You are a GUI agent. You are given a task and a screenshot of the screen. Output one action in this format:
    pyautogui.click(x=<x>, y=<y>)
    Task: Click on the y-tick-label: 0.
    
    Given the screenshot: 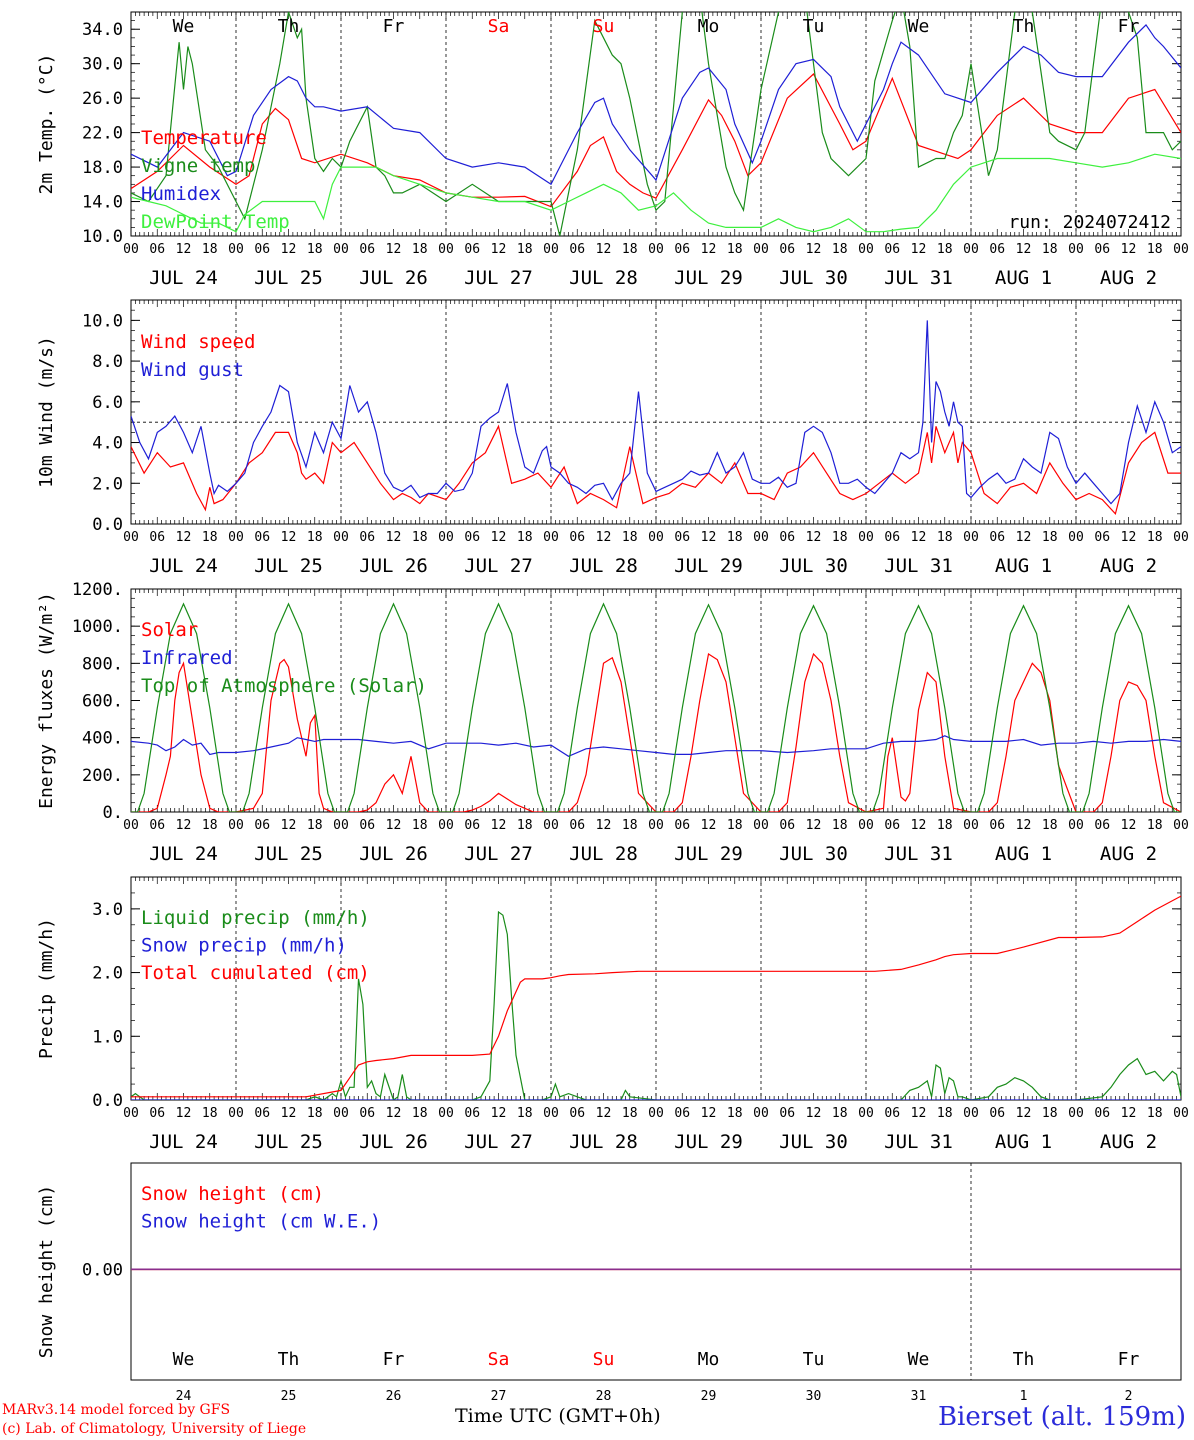 What is the action you would take?
    pyautogui.click(x=113, y=813)
    